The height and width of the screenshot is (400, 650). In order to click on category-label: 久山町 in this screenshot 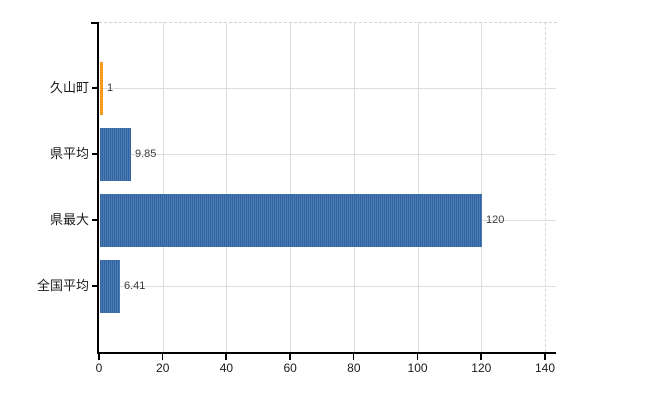, I will do `click(69, 87)`.